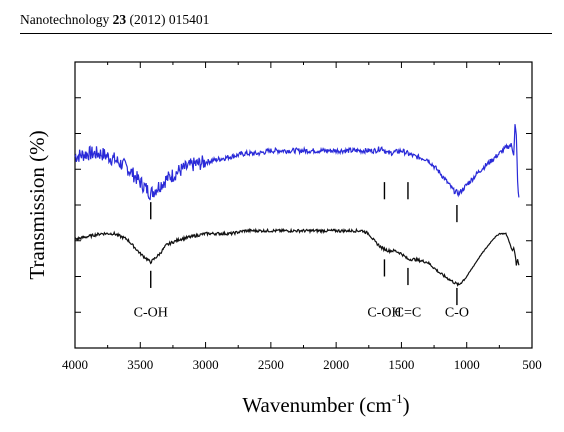  I want to click on x-tick-label: 4000, so click(75, 364).